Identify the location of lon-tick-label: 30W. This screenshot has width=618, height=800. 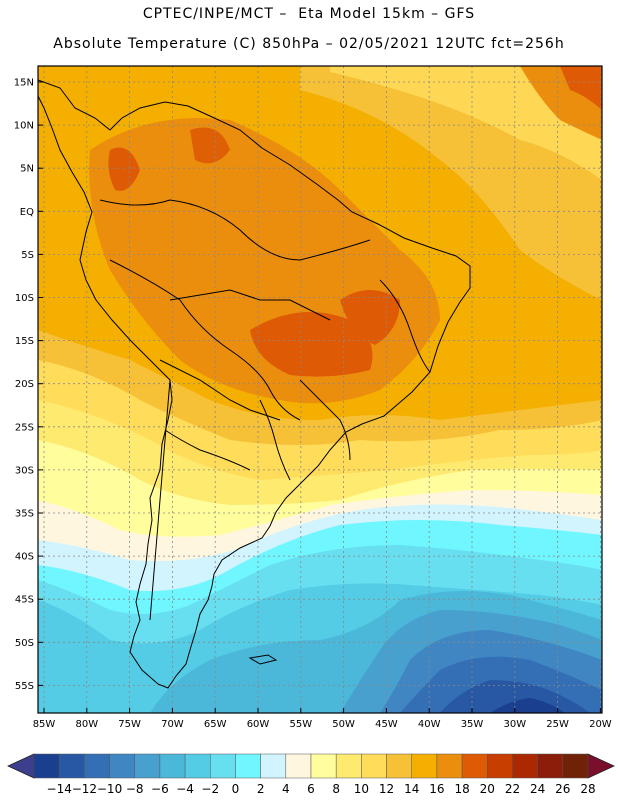
(514, 724).